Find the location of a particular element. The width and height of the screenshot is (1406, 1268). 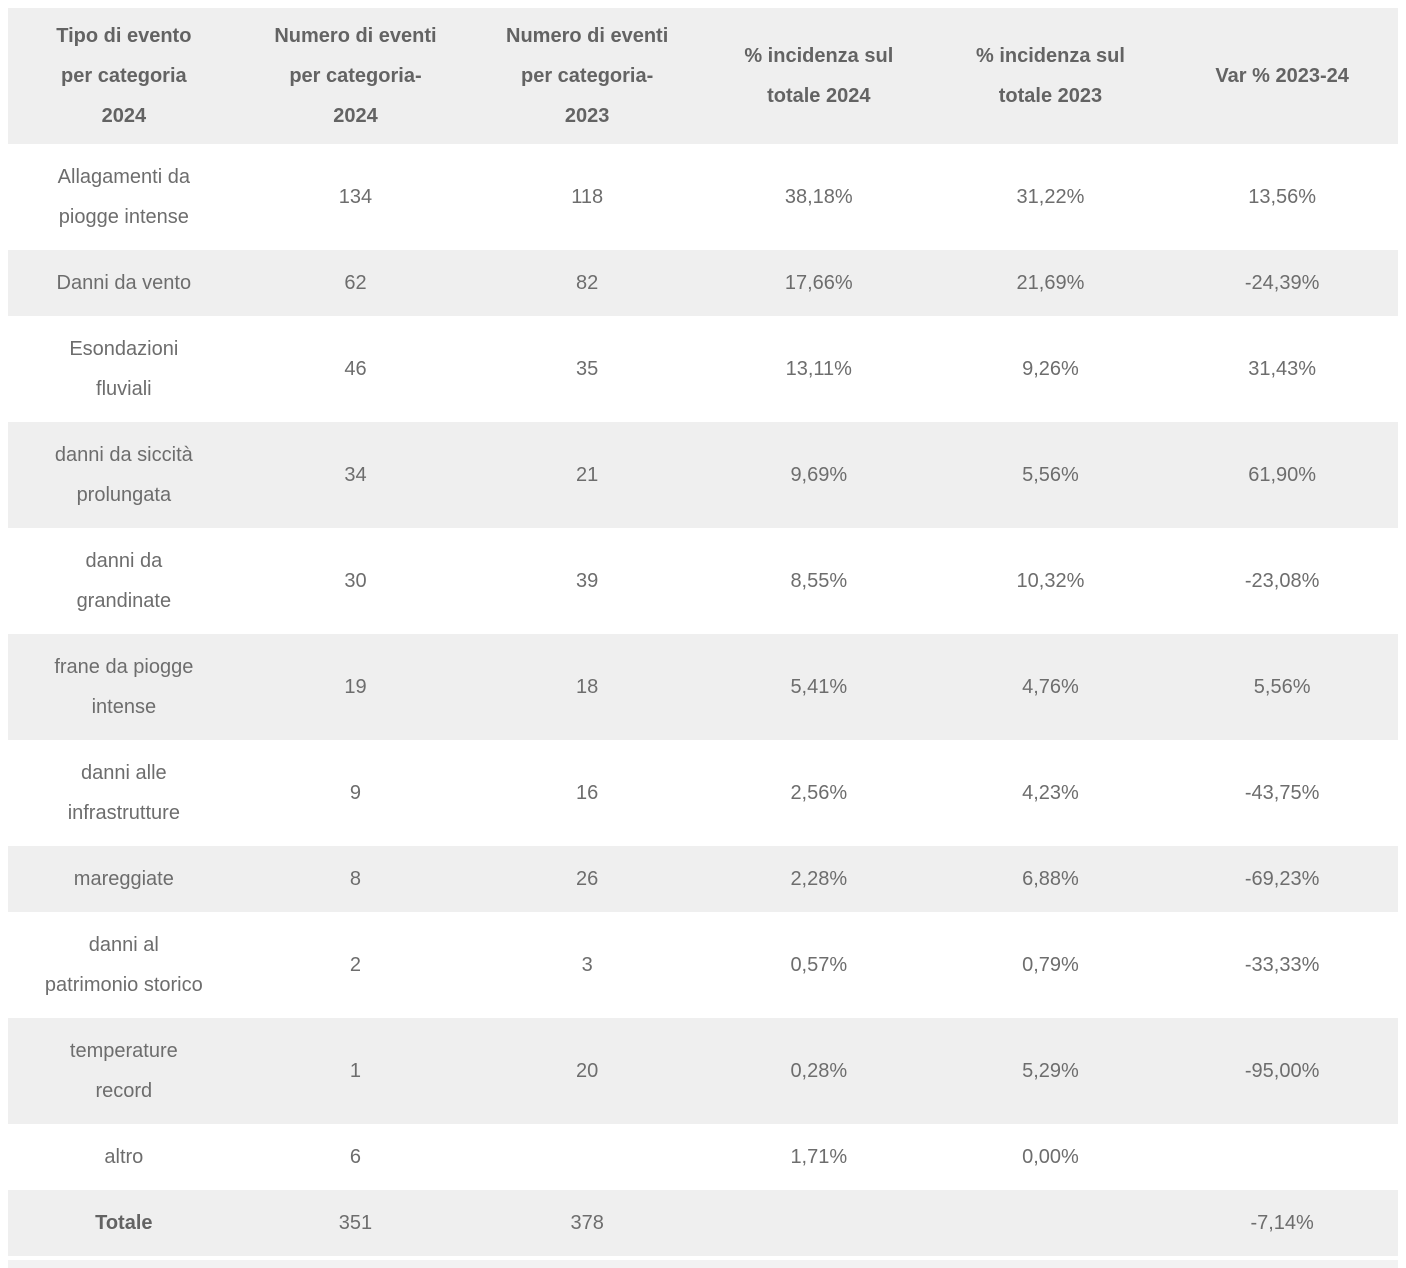

cell-count-2024: 34 is located at coordinates (355, 475).